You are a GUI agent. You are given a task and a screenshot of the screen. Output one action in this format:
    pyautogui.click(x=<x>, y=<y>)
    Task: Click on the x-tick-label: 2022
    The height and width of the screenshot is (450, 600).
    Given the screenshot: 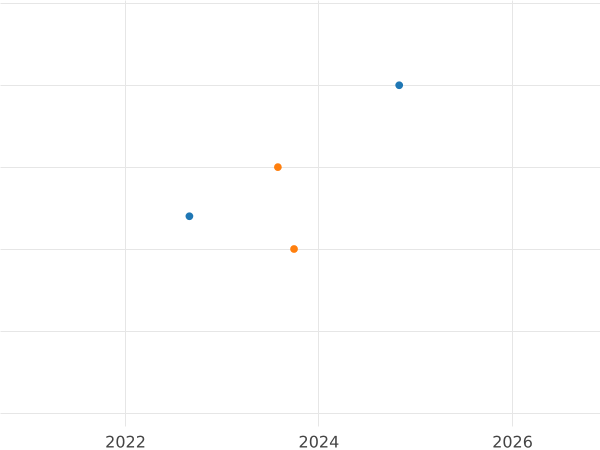 What is the action you would take?
    pyautogui.click(x=125, y=441)
    